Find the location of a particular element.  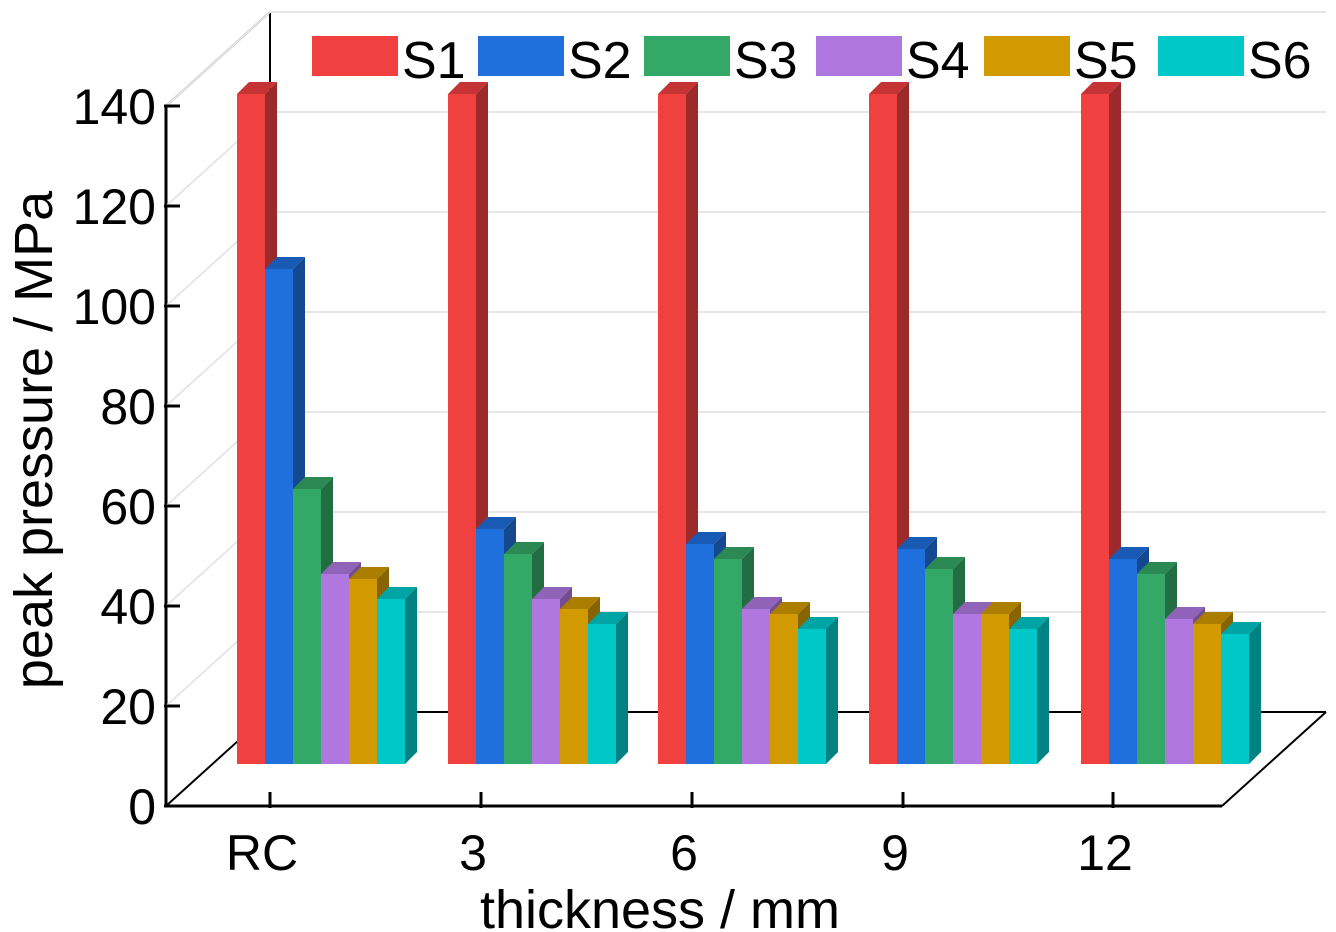

x-axis-title: thickness / mm is located at coordinates (660, 906).